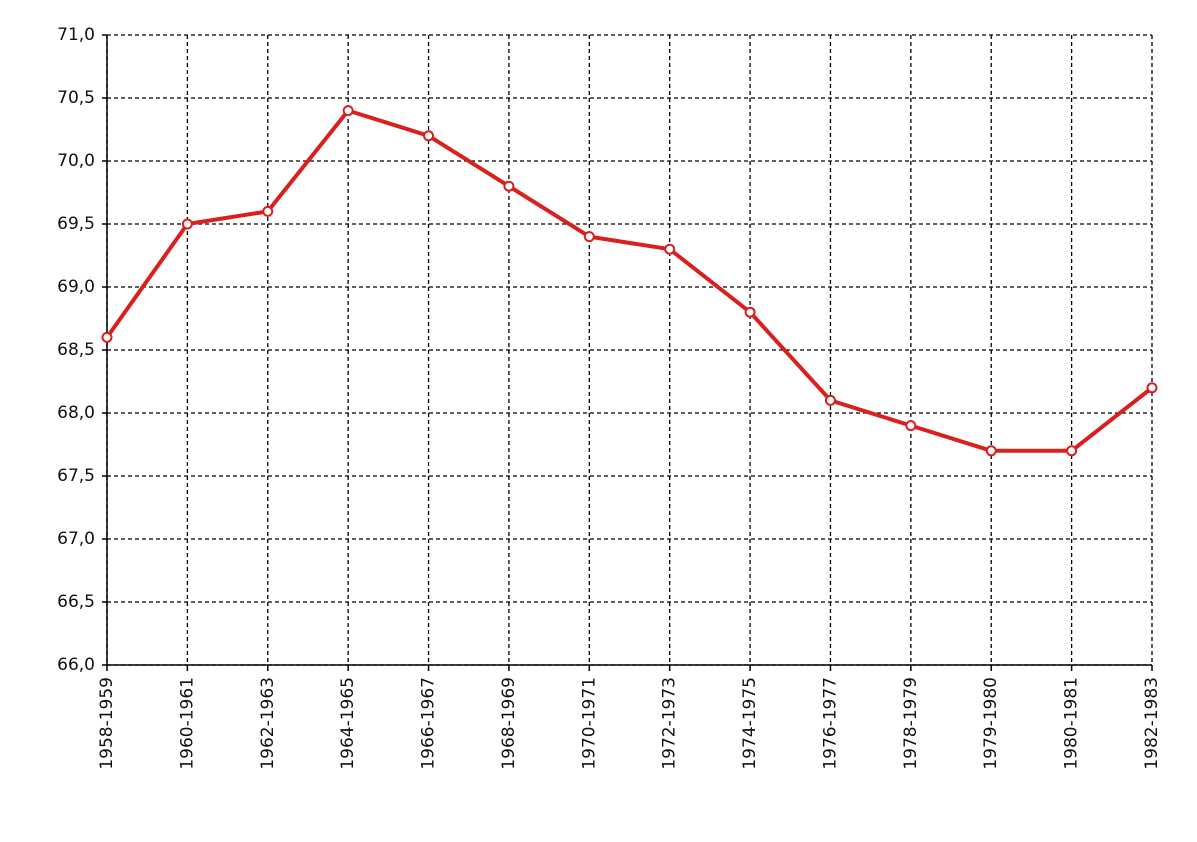 This screenshot has height=842, width=1197. I want to click on y-tick-label: 69,0, so click(76, 287).